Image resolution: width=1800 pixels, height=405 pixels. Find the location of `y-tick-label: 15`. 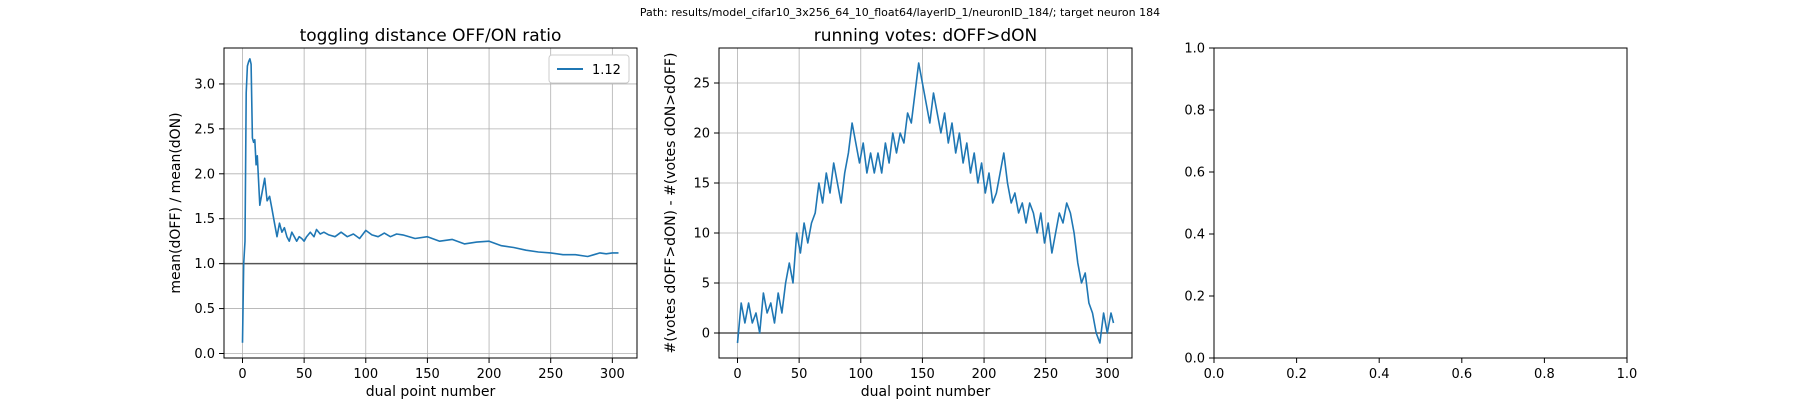

y-tick-label: 15 is located at coordinates (701, 184).